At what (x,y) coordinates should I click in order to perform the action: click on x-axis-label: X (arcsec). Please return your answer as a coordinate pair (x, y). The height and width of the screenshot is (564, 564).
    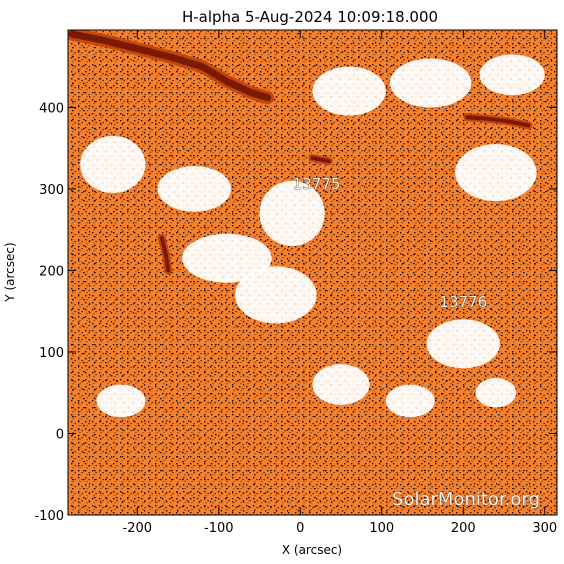
    Looking at the image, I should click on (312, 550).